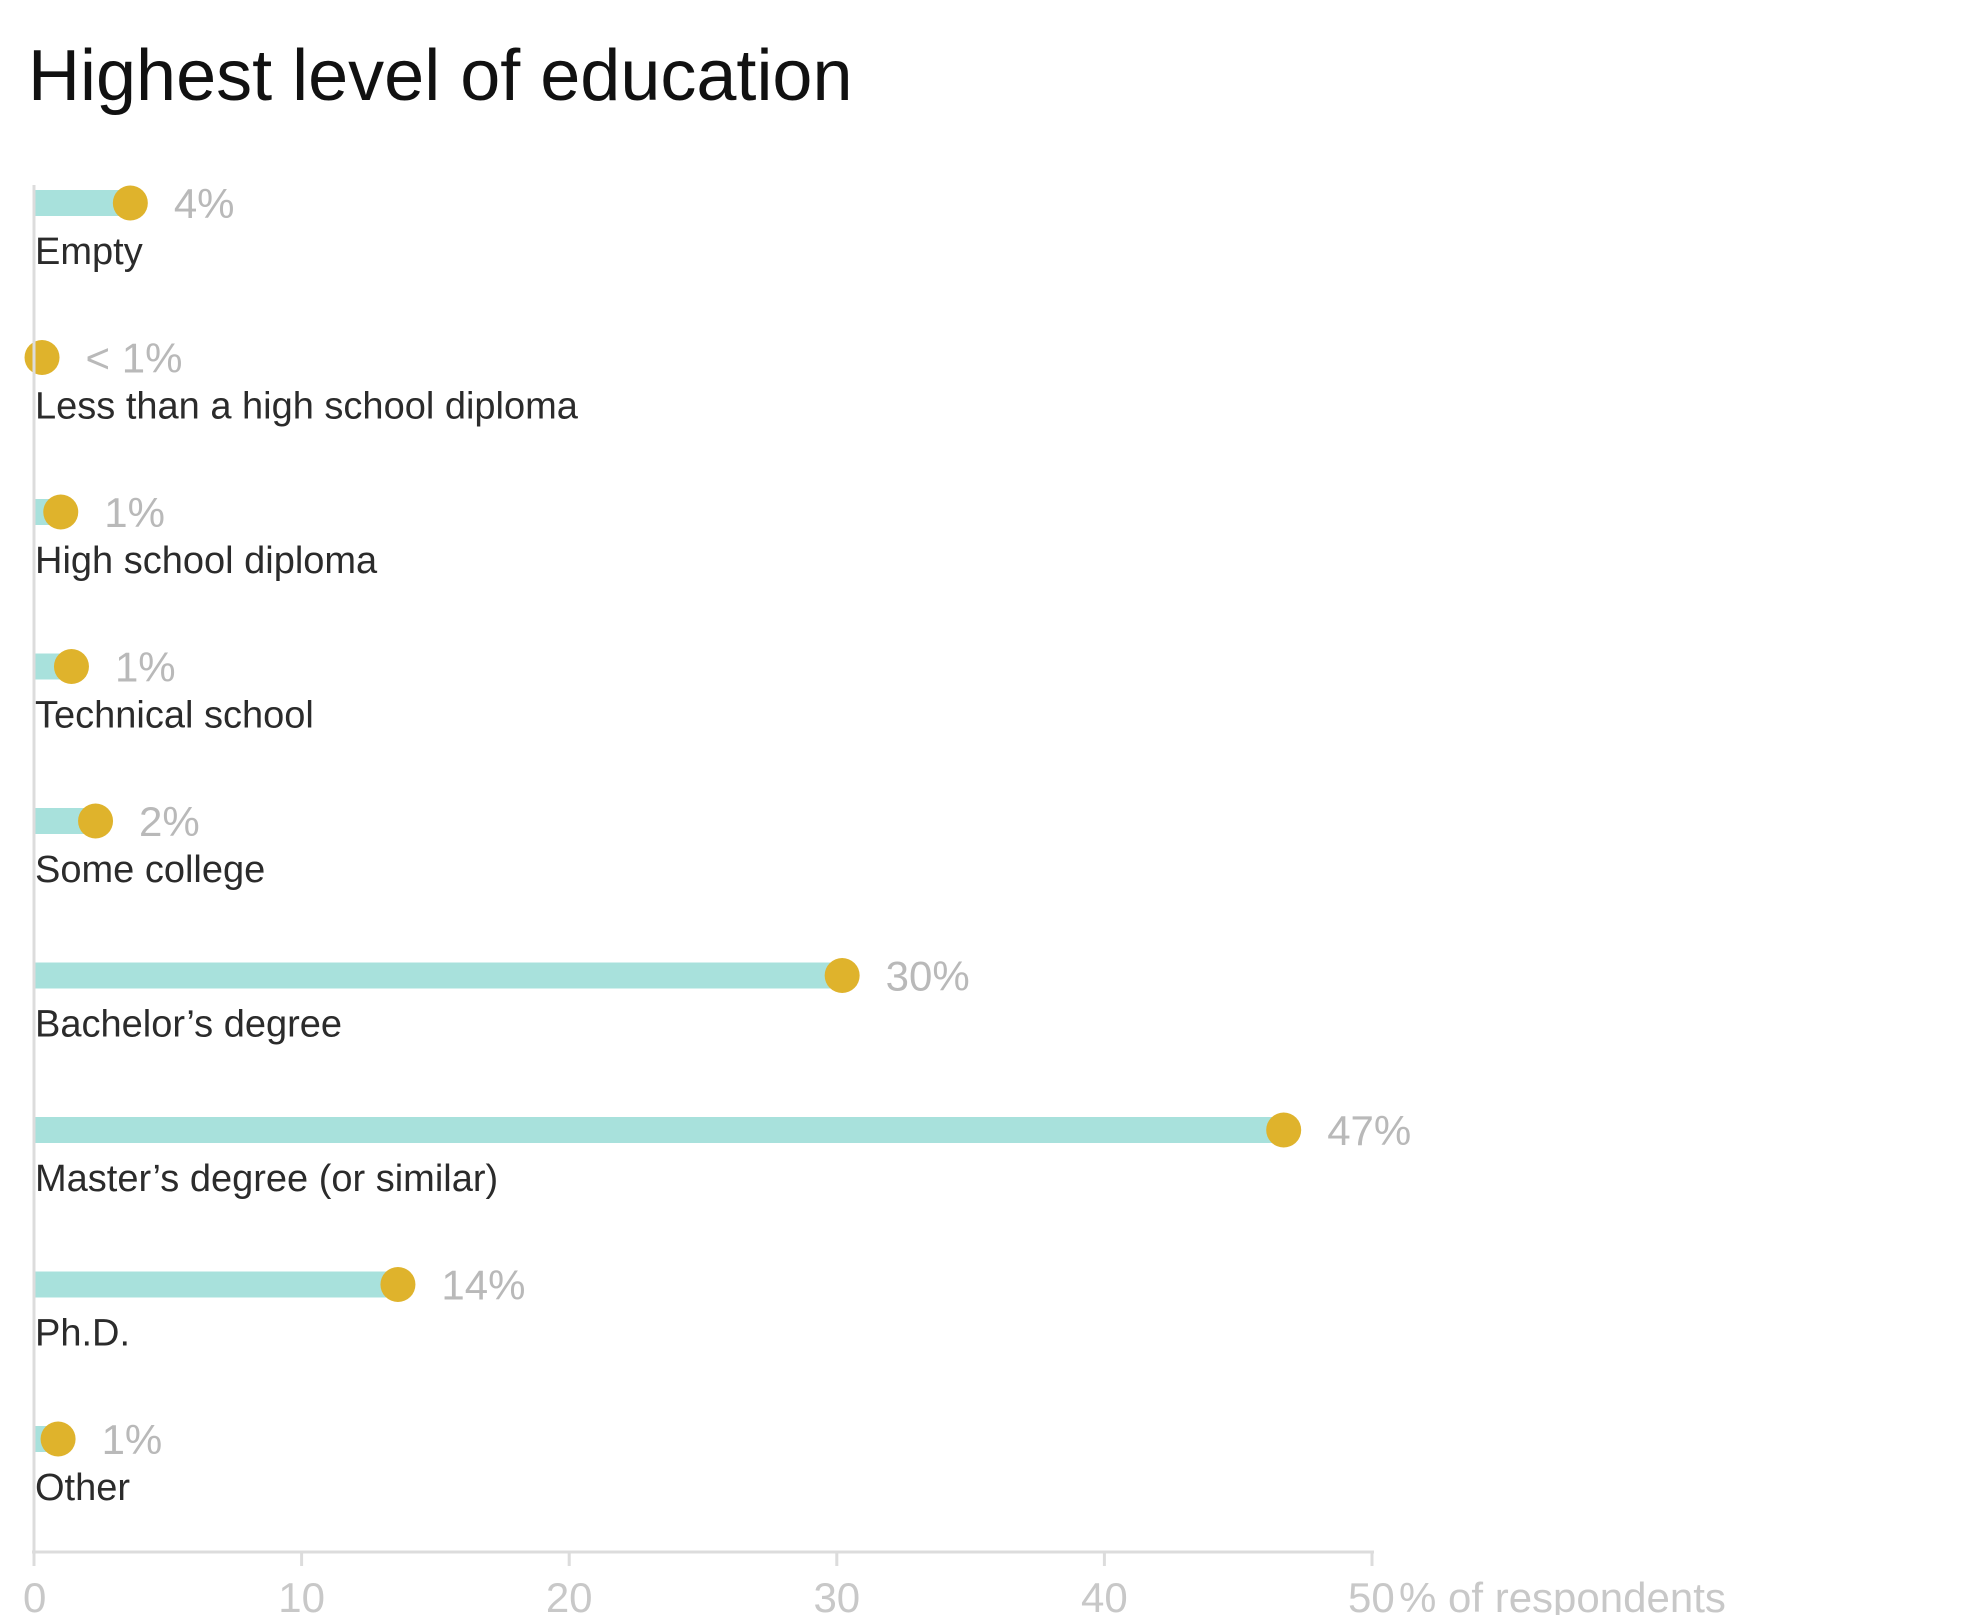 Image resolution: width=1984 pixels, height=1615 pixels. I want to click on category-row: 30% Bachelor’s degree, so click(502, 999).